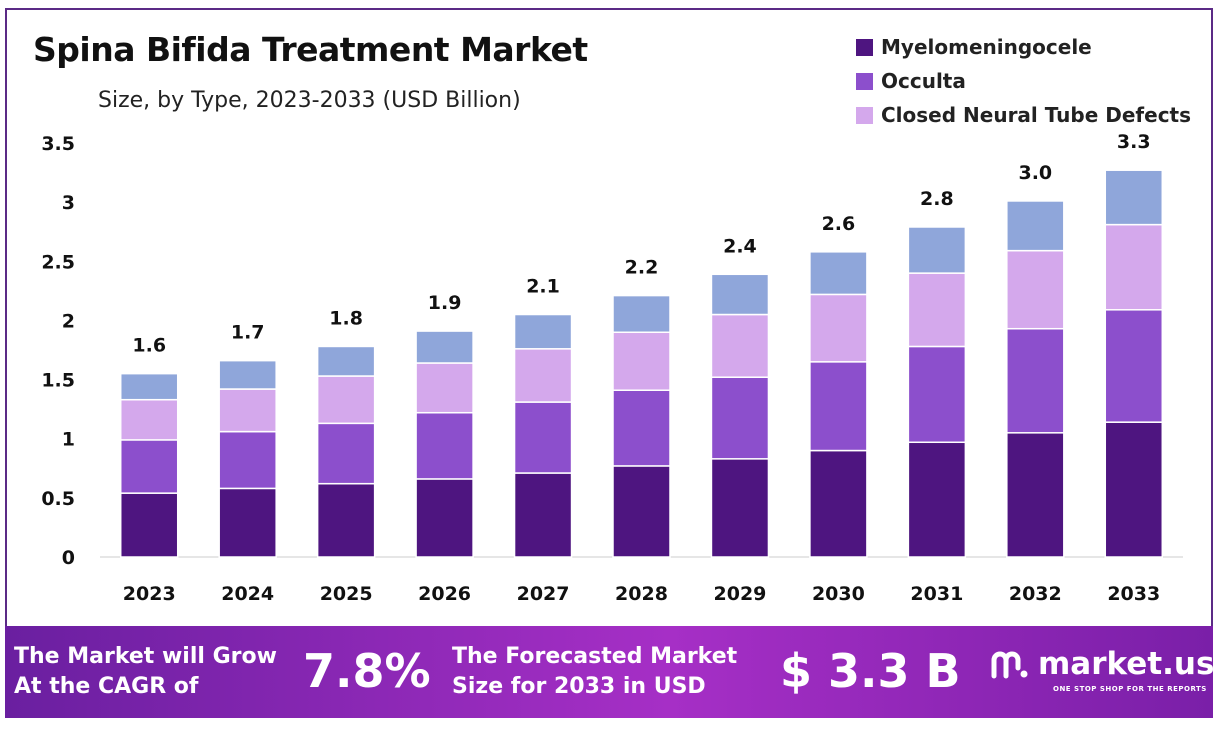 This screenshot has width=1220, height=732. Describe the element at coordinates (149, 386) in the screenshot. I see `bar-segment-2023-s3` at that location.